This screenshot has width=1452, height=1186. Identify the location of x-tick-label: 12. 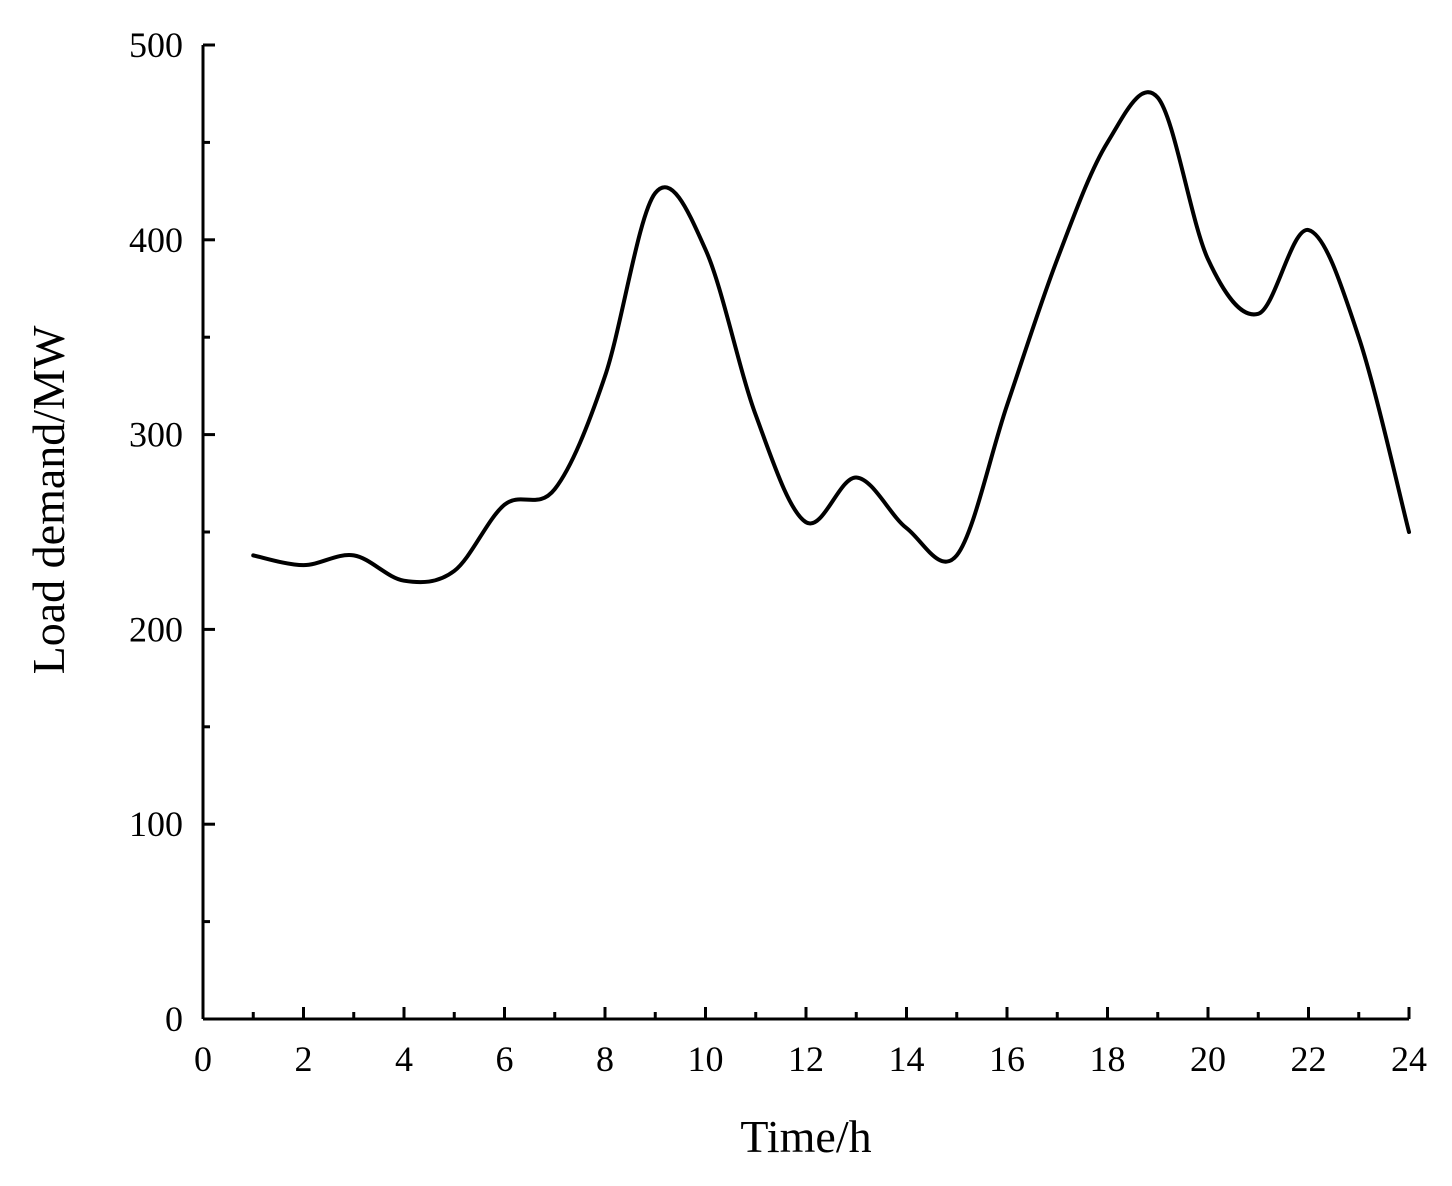
(806, 1059).